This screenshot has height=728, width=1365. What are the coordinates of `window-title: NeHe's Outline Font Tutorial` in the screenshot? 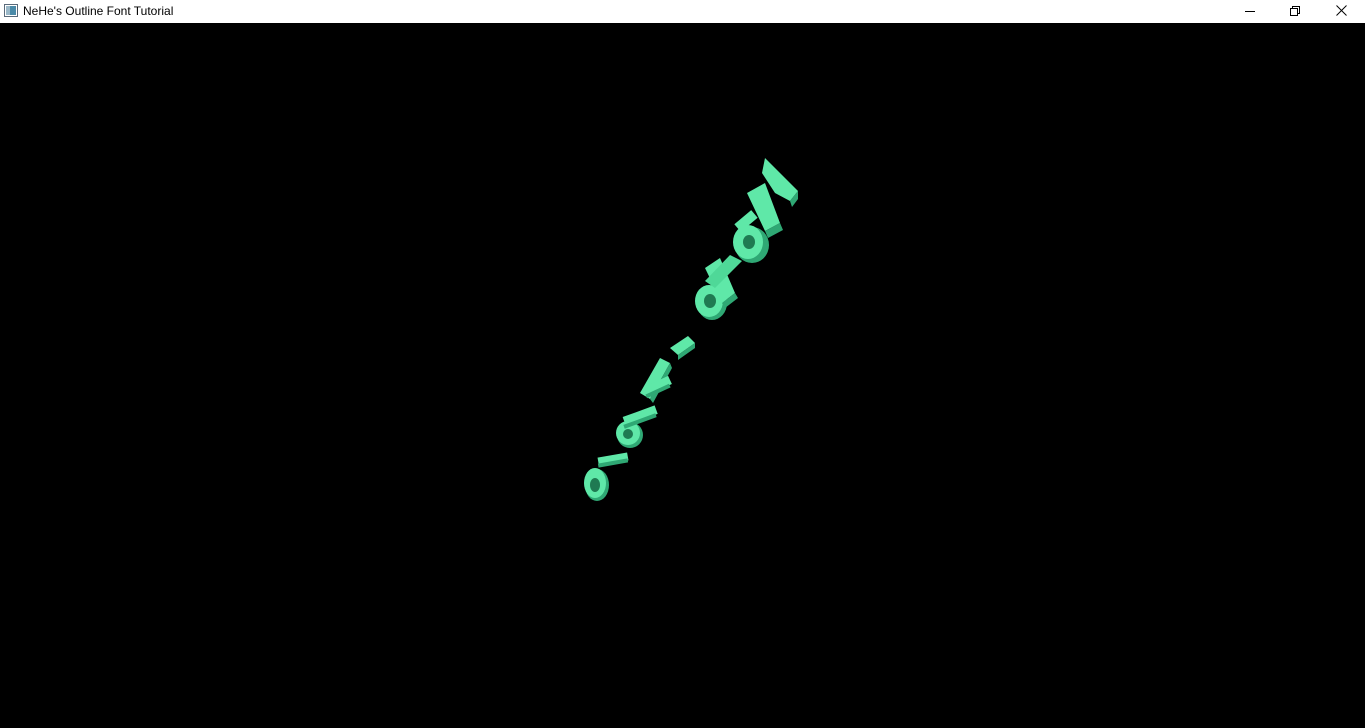 It's located at (98, 11).